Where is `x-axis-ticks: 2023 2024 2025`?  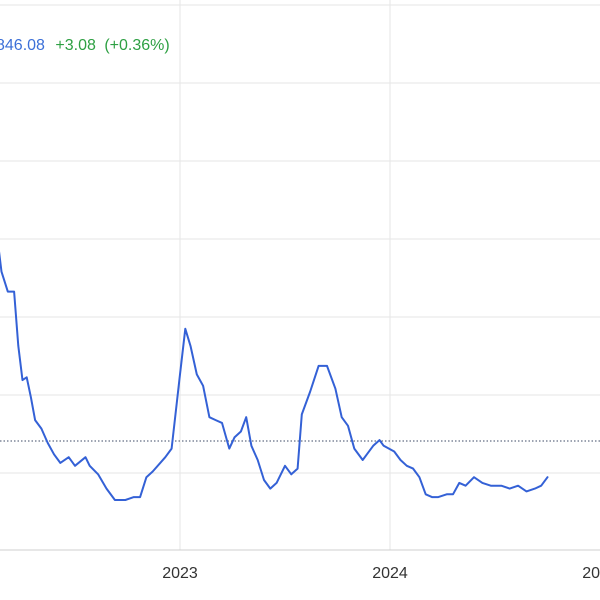 x-axis-ticks: 2023 2024 2025 is located at coordinates (381, 573).